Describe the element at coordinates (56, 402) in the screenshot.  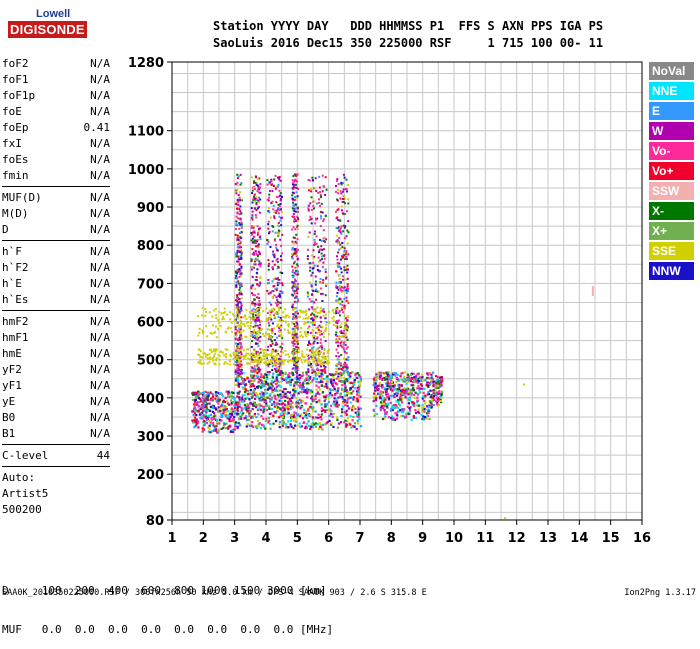
I see `param-row: yE N/A` at that location.